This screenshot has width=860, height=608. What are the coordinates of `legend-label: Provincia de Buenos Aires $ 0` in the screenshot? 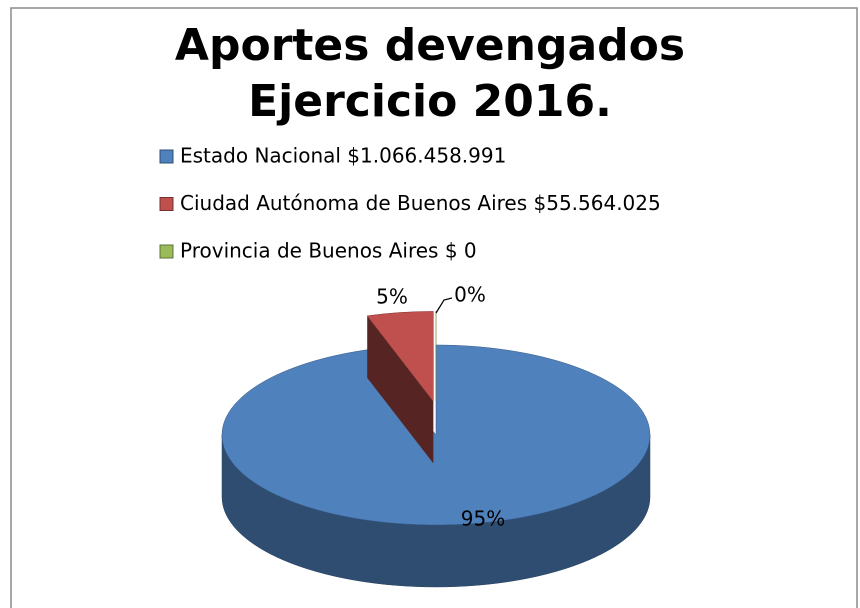 It's located at (328, 251).